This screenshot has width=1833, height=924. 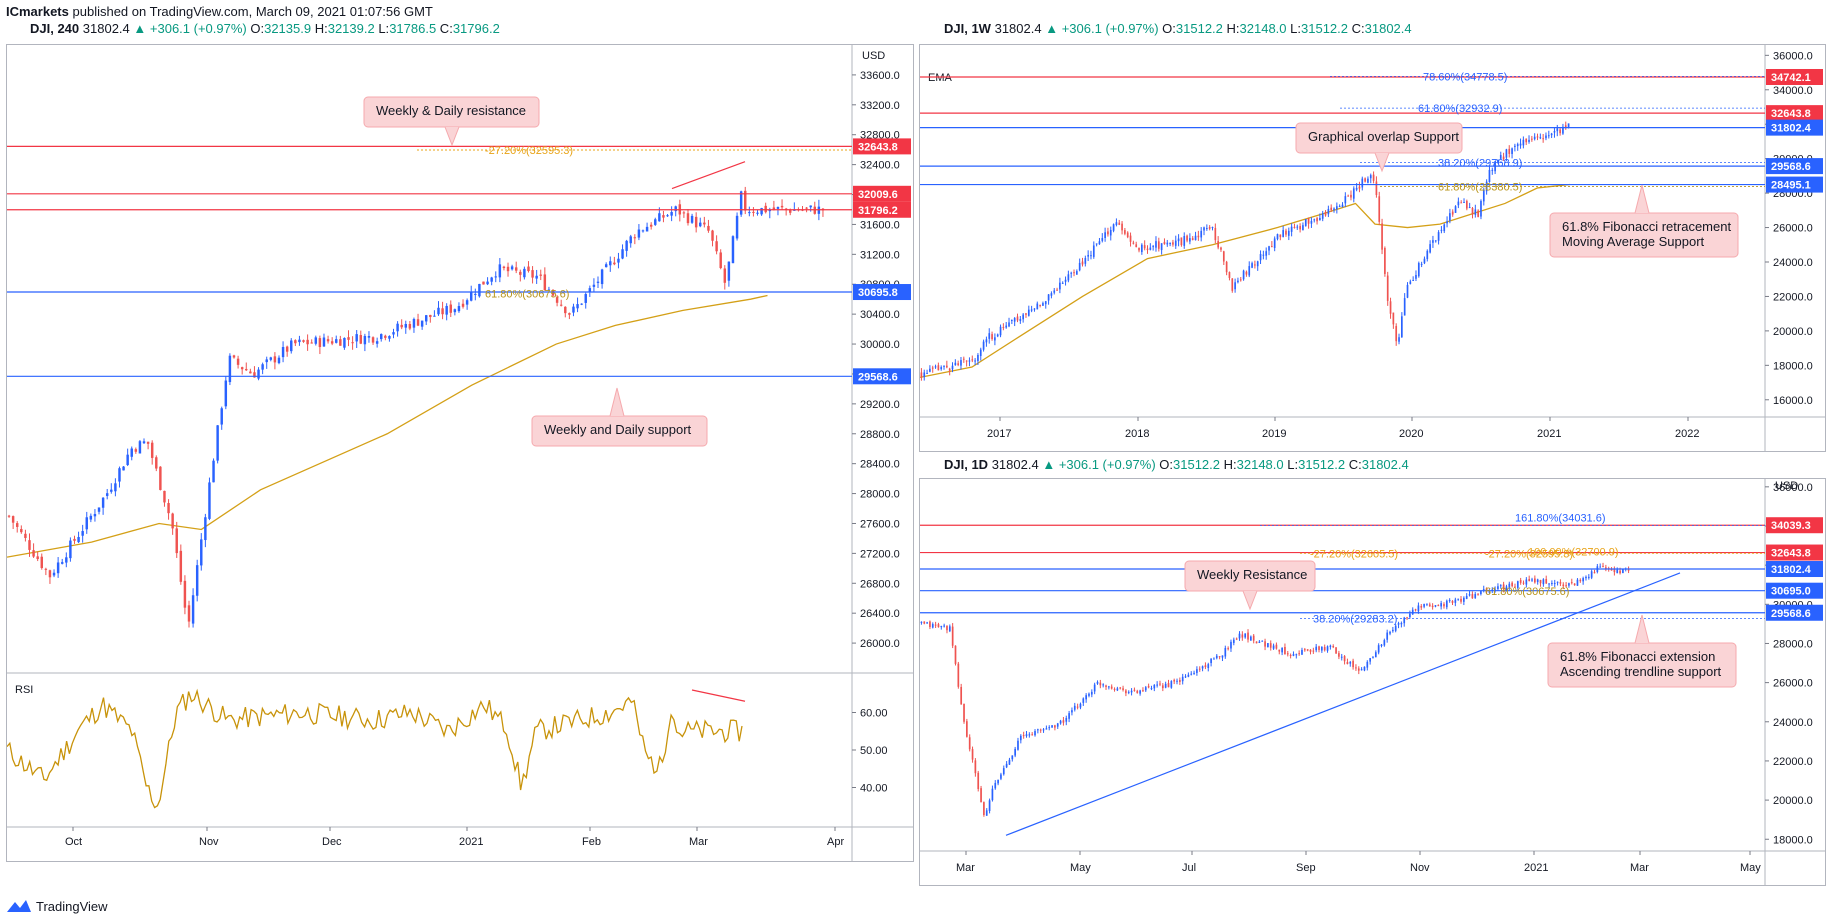 I want to click on annotation-callout: Weekly Resistance, so click(x=1250, y=585).